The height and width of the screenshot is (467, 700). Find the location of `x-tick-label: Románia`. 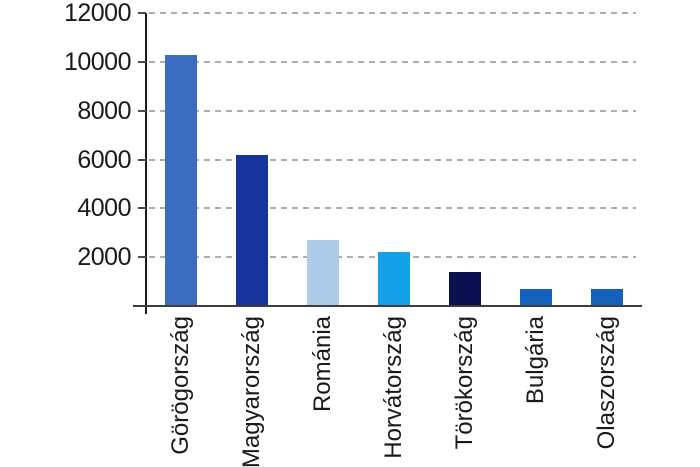

x-tick-label: Románia is located at coordinates (322, 364).